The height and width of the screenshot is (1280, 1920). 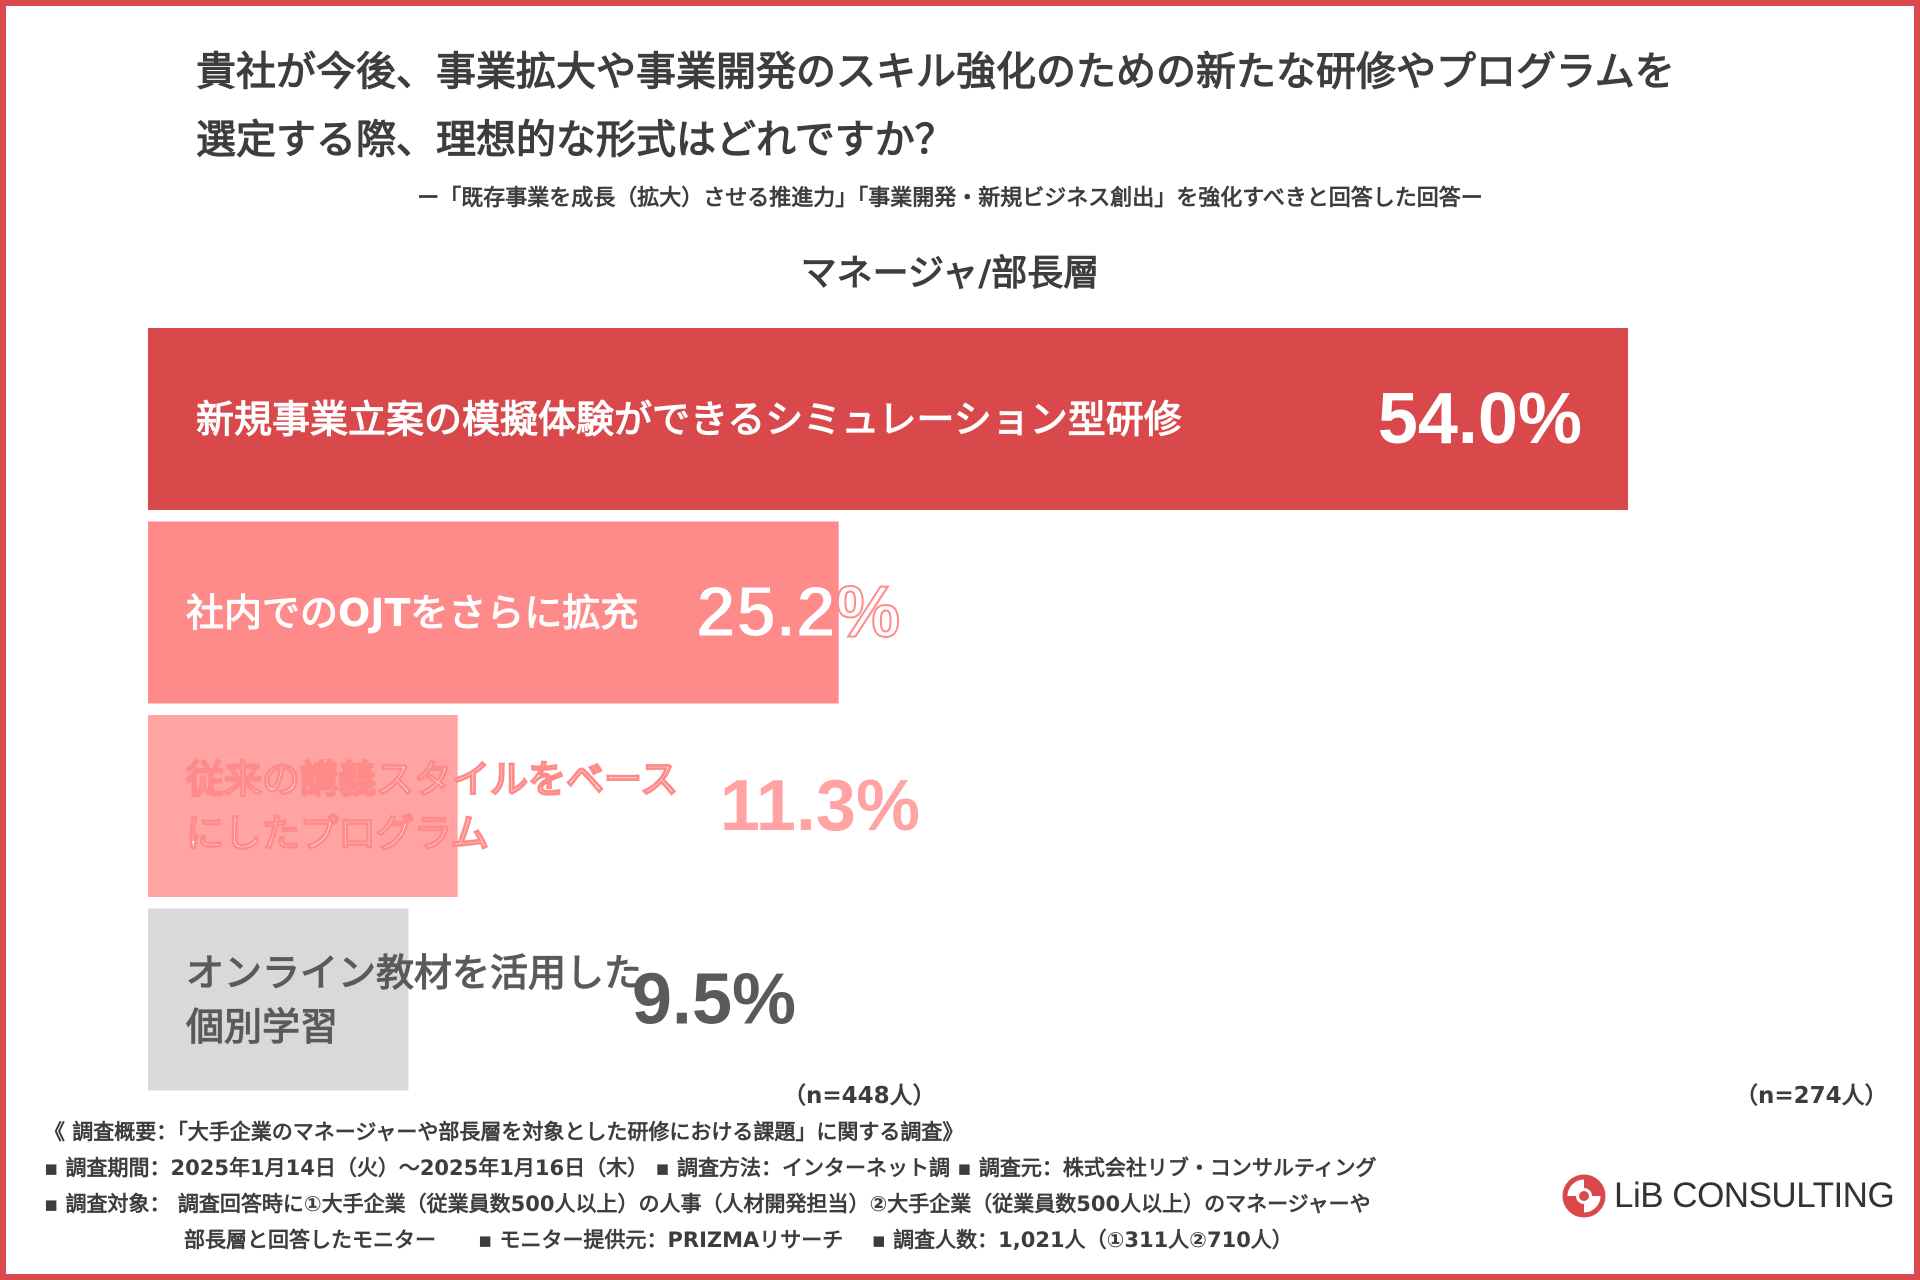 I want to click on company-logo: LiB CONSULTING, so click(x=1728, y=1196).